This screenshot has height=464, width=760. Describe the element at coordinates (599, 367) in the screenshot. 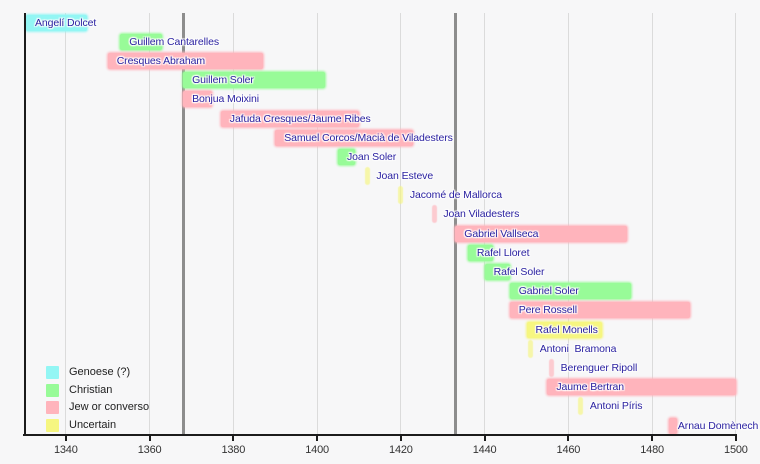

I see `bar-label: Berenguer Ripoll` at that location.